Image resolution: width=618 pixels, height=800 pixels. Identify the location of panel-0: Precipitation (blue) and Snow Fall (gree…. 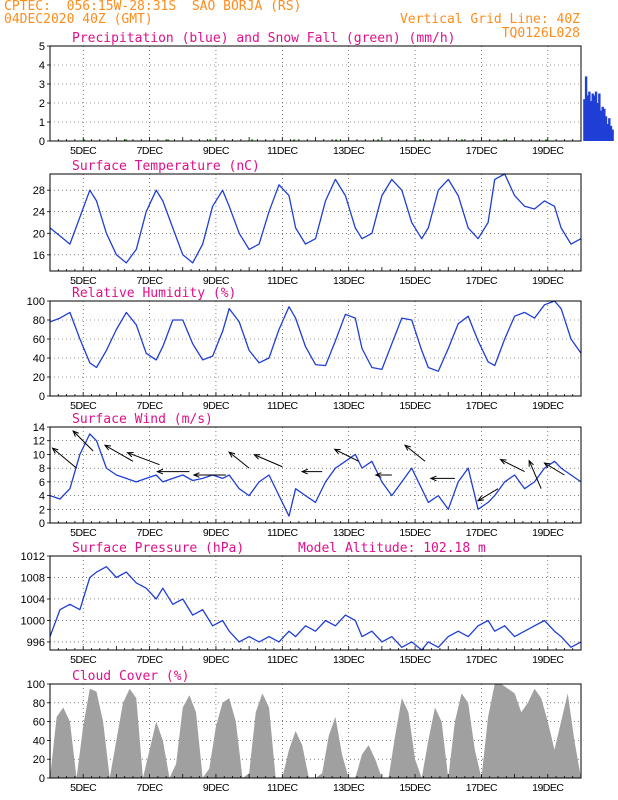
(326, 94).